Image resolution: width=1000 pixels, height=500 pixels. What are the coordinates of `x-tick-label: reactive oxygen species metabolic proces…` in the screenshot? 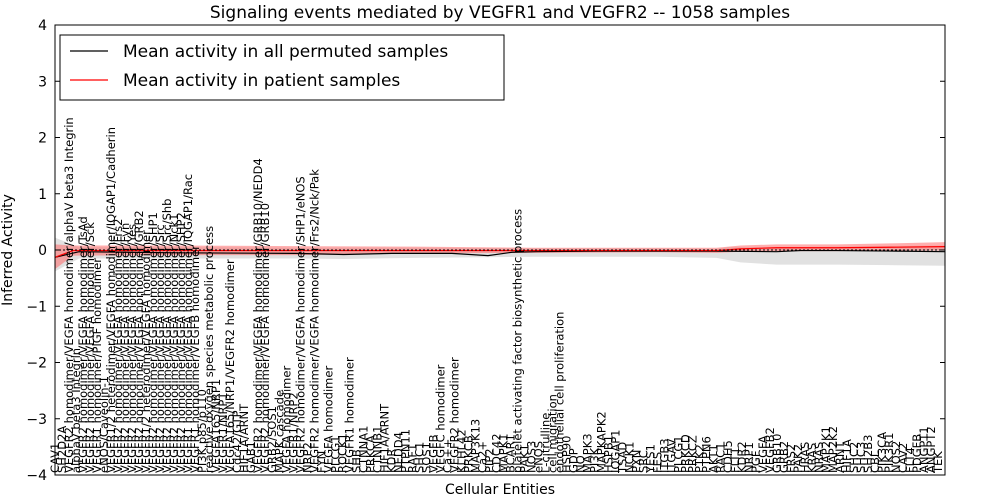 It's located at (209, 349).